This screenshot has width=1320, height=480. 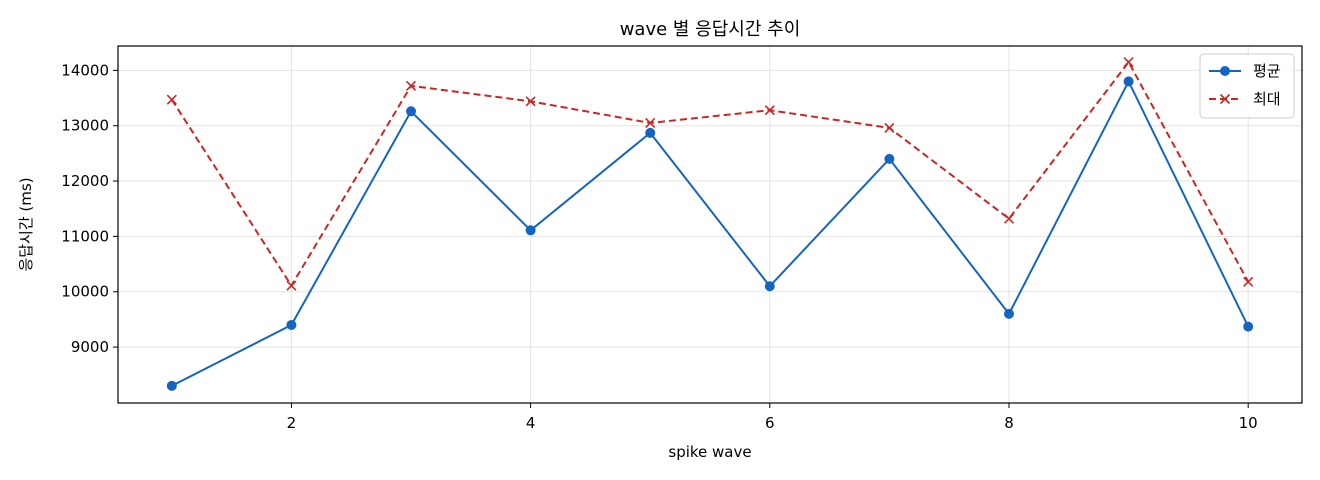 What do you see at coordinates (1245, 71) in the screenshot?
I see `legend-item: 평균` at bounding box center [1245, 71].